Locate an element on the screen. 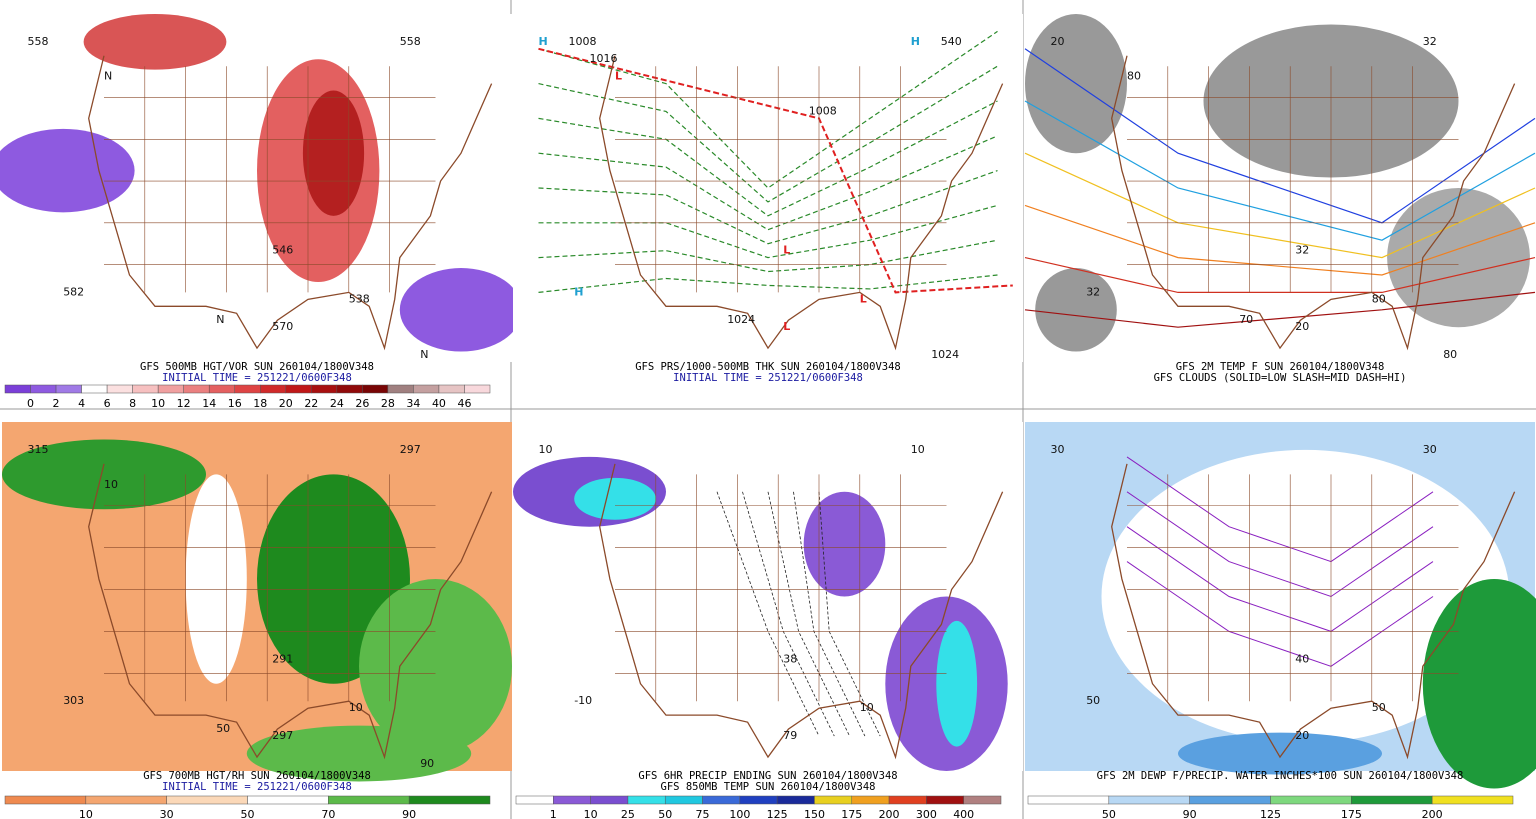 This screenshot has width=1536, height=819. colorbar-label: 26 is located at coordinates (362, 403).